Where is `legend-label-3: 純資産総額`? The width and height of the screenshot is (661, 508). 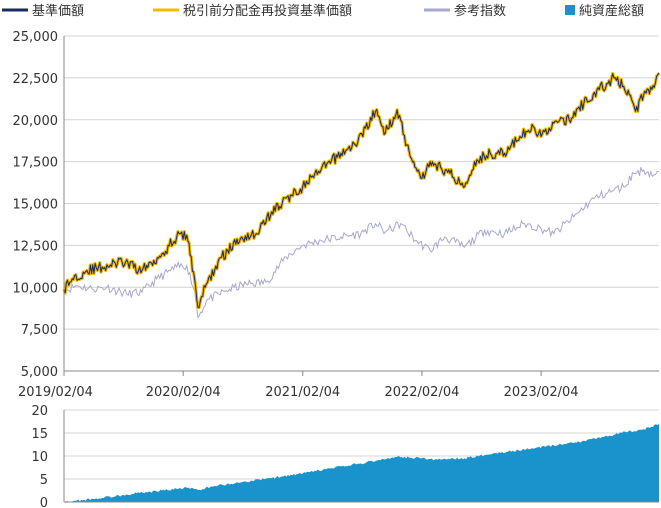 legend-label-3: 純資産総額 is located at coordinates (611, 11).